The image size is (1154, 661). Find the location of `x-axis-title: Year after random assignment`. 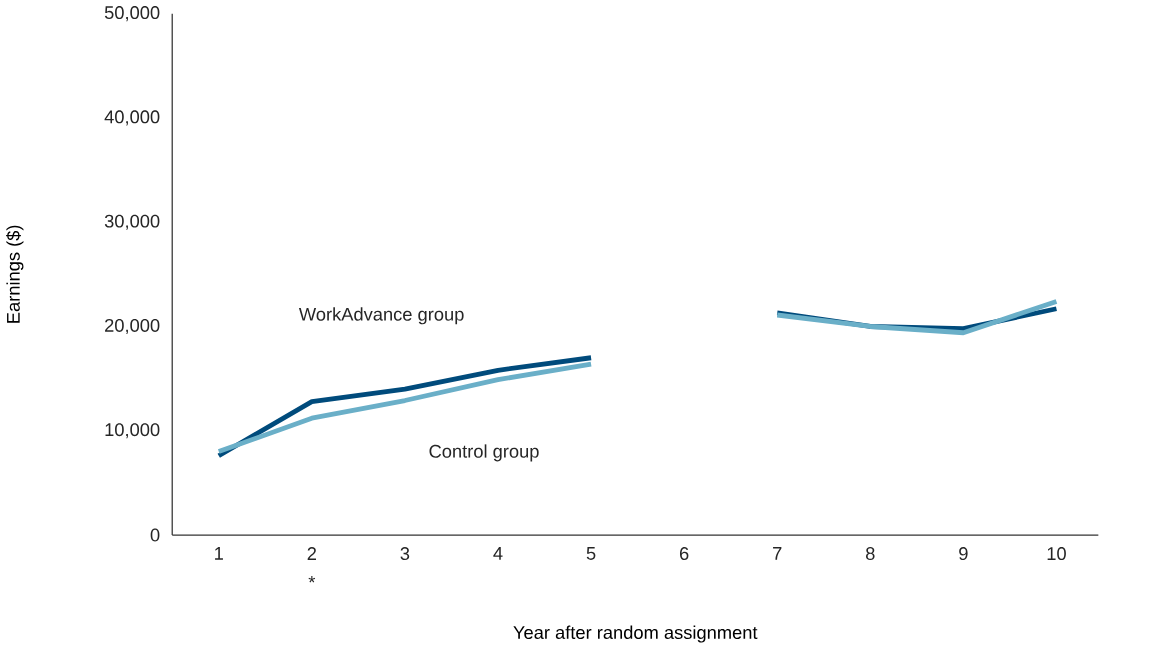

x-axis-title: Year after random assignment is located at coordinates (635, 634).